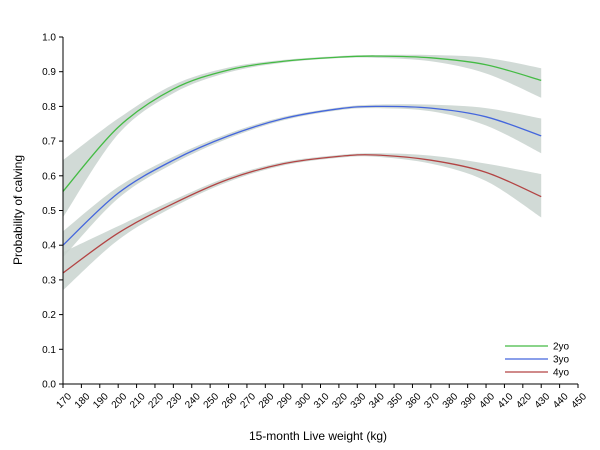 The height and width of the screenshot is (450, 600). I want to click on x-axis-title: 15-month Live weight (kg), so click(318, 436).